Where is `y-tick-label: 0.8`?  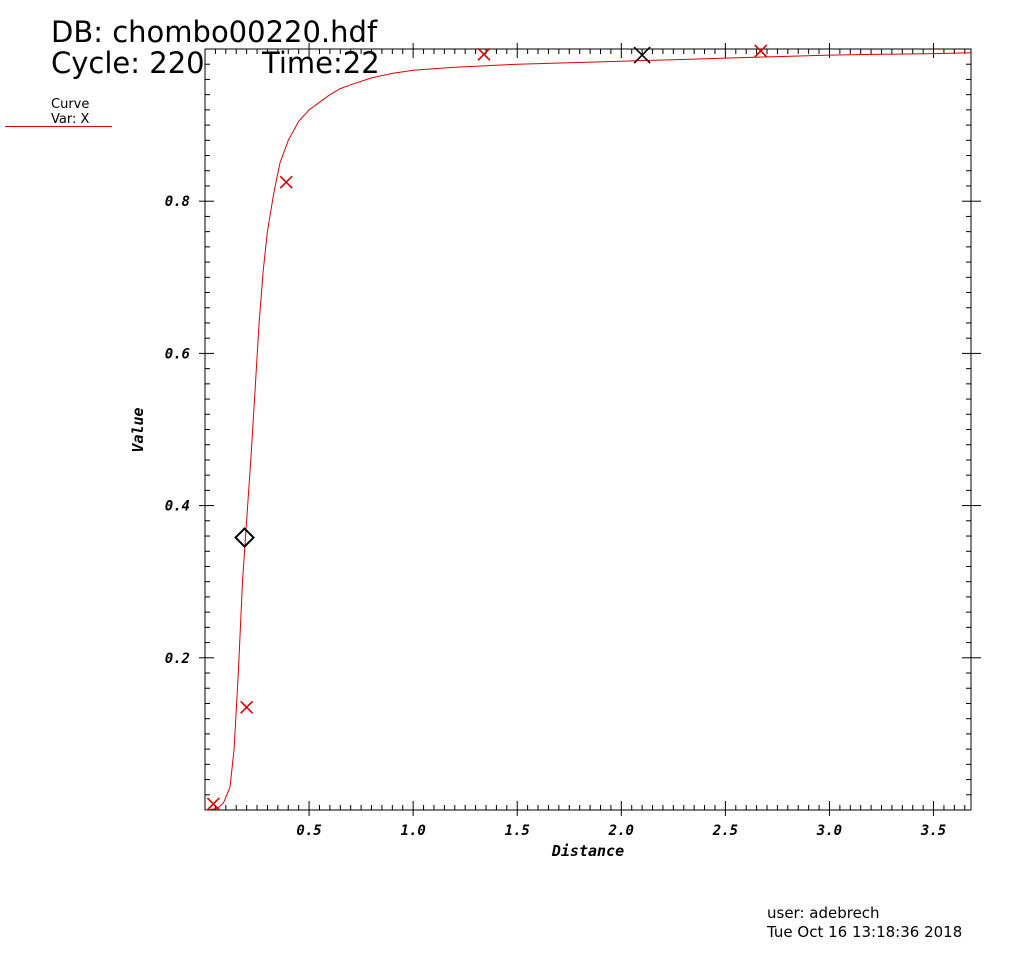 y-tick-label: 0.8 is located at coordinates (177, 202).